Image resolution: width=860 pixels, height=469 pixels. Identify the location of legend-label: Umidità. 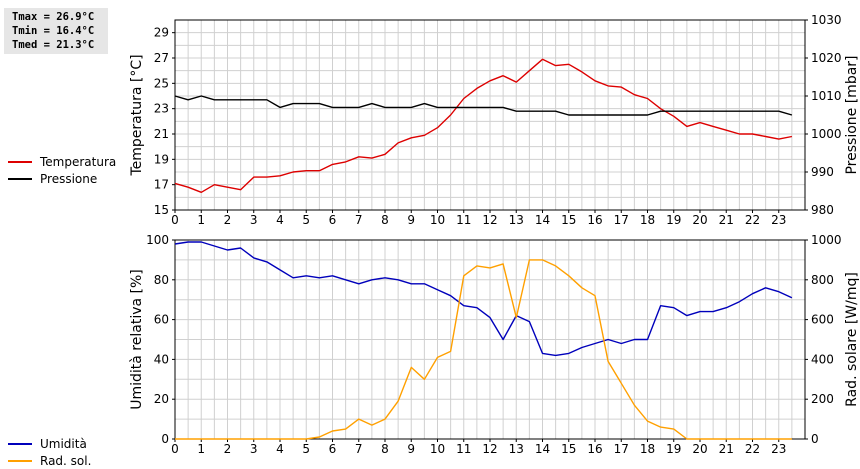
(63, 443).